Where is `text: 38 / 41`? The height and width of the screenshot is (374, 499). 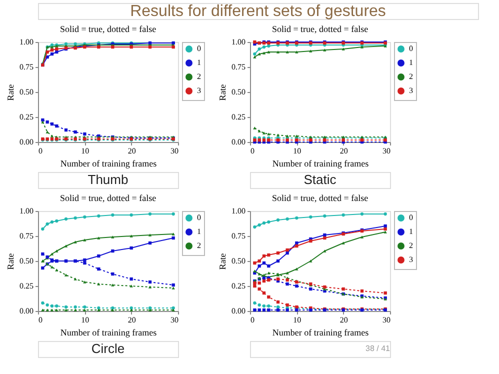 text: 38 / 41 is located at coordinates (378, 348).